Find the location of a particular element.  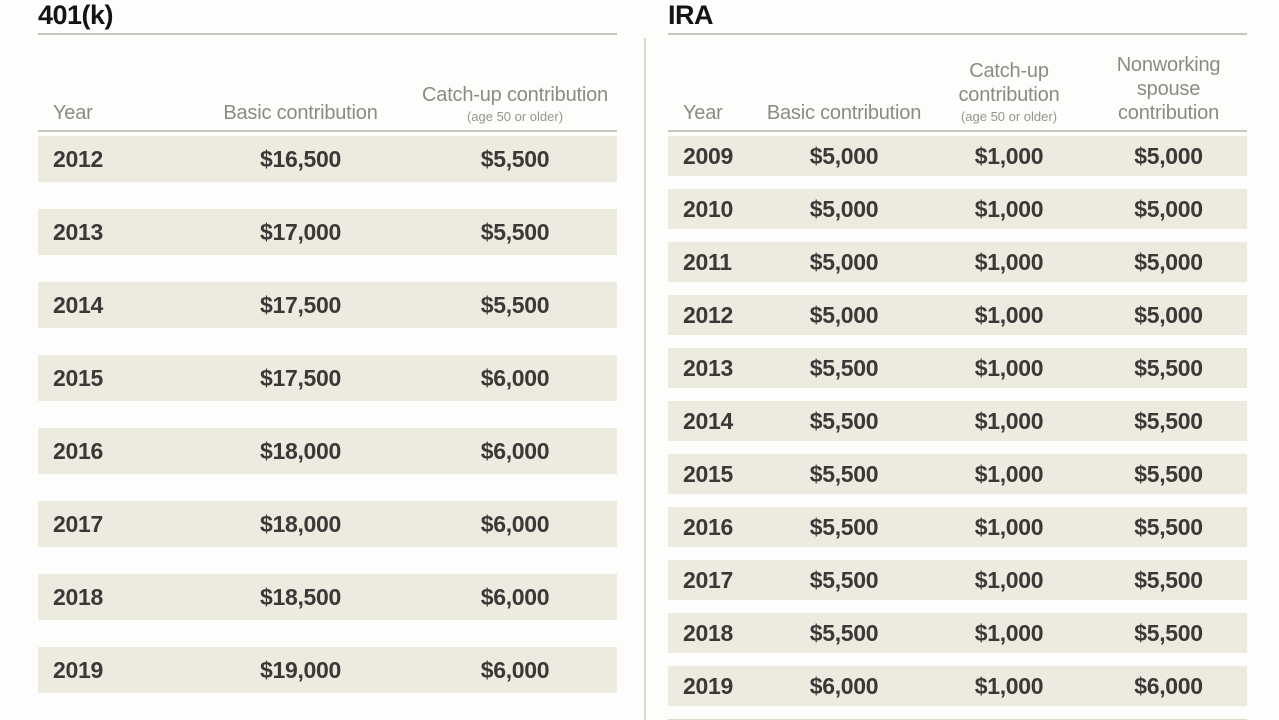

column-header: Basic contribution is located at coordinates (300, 113).